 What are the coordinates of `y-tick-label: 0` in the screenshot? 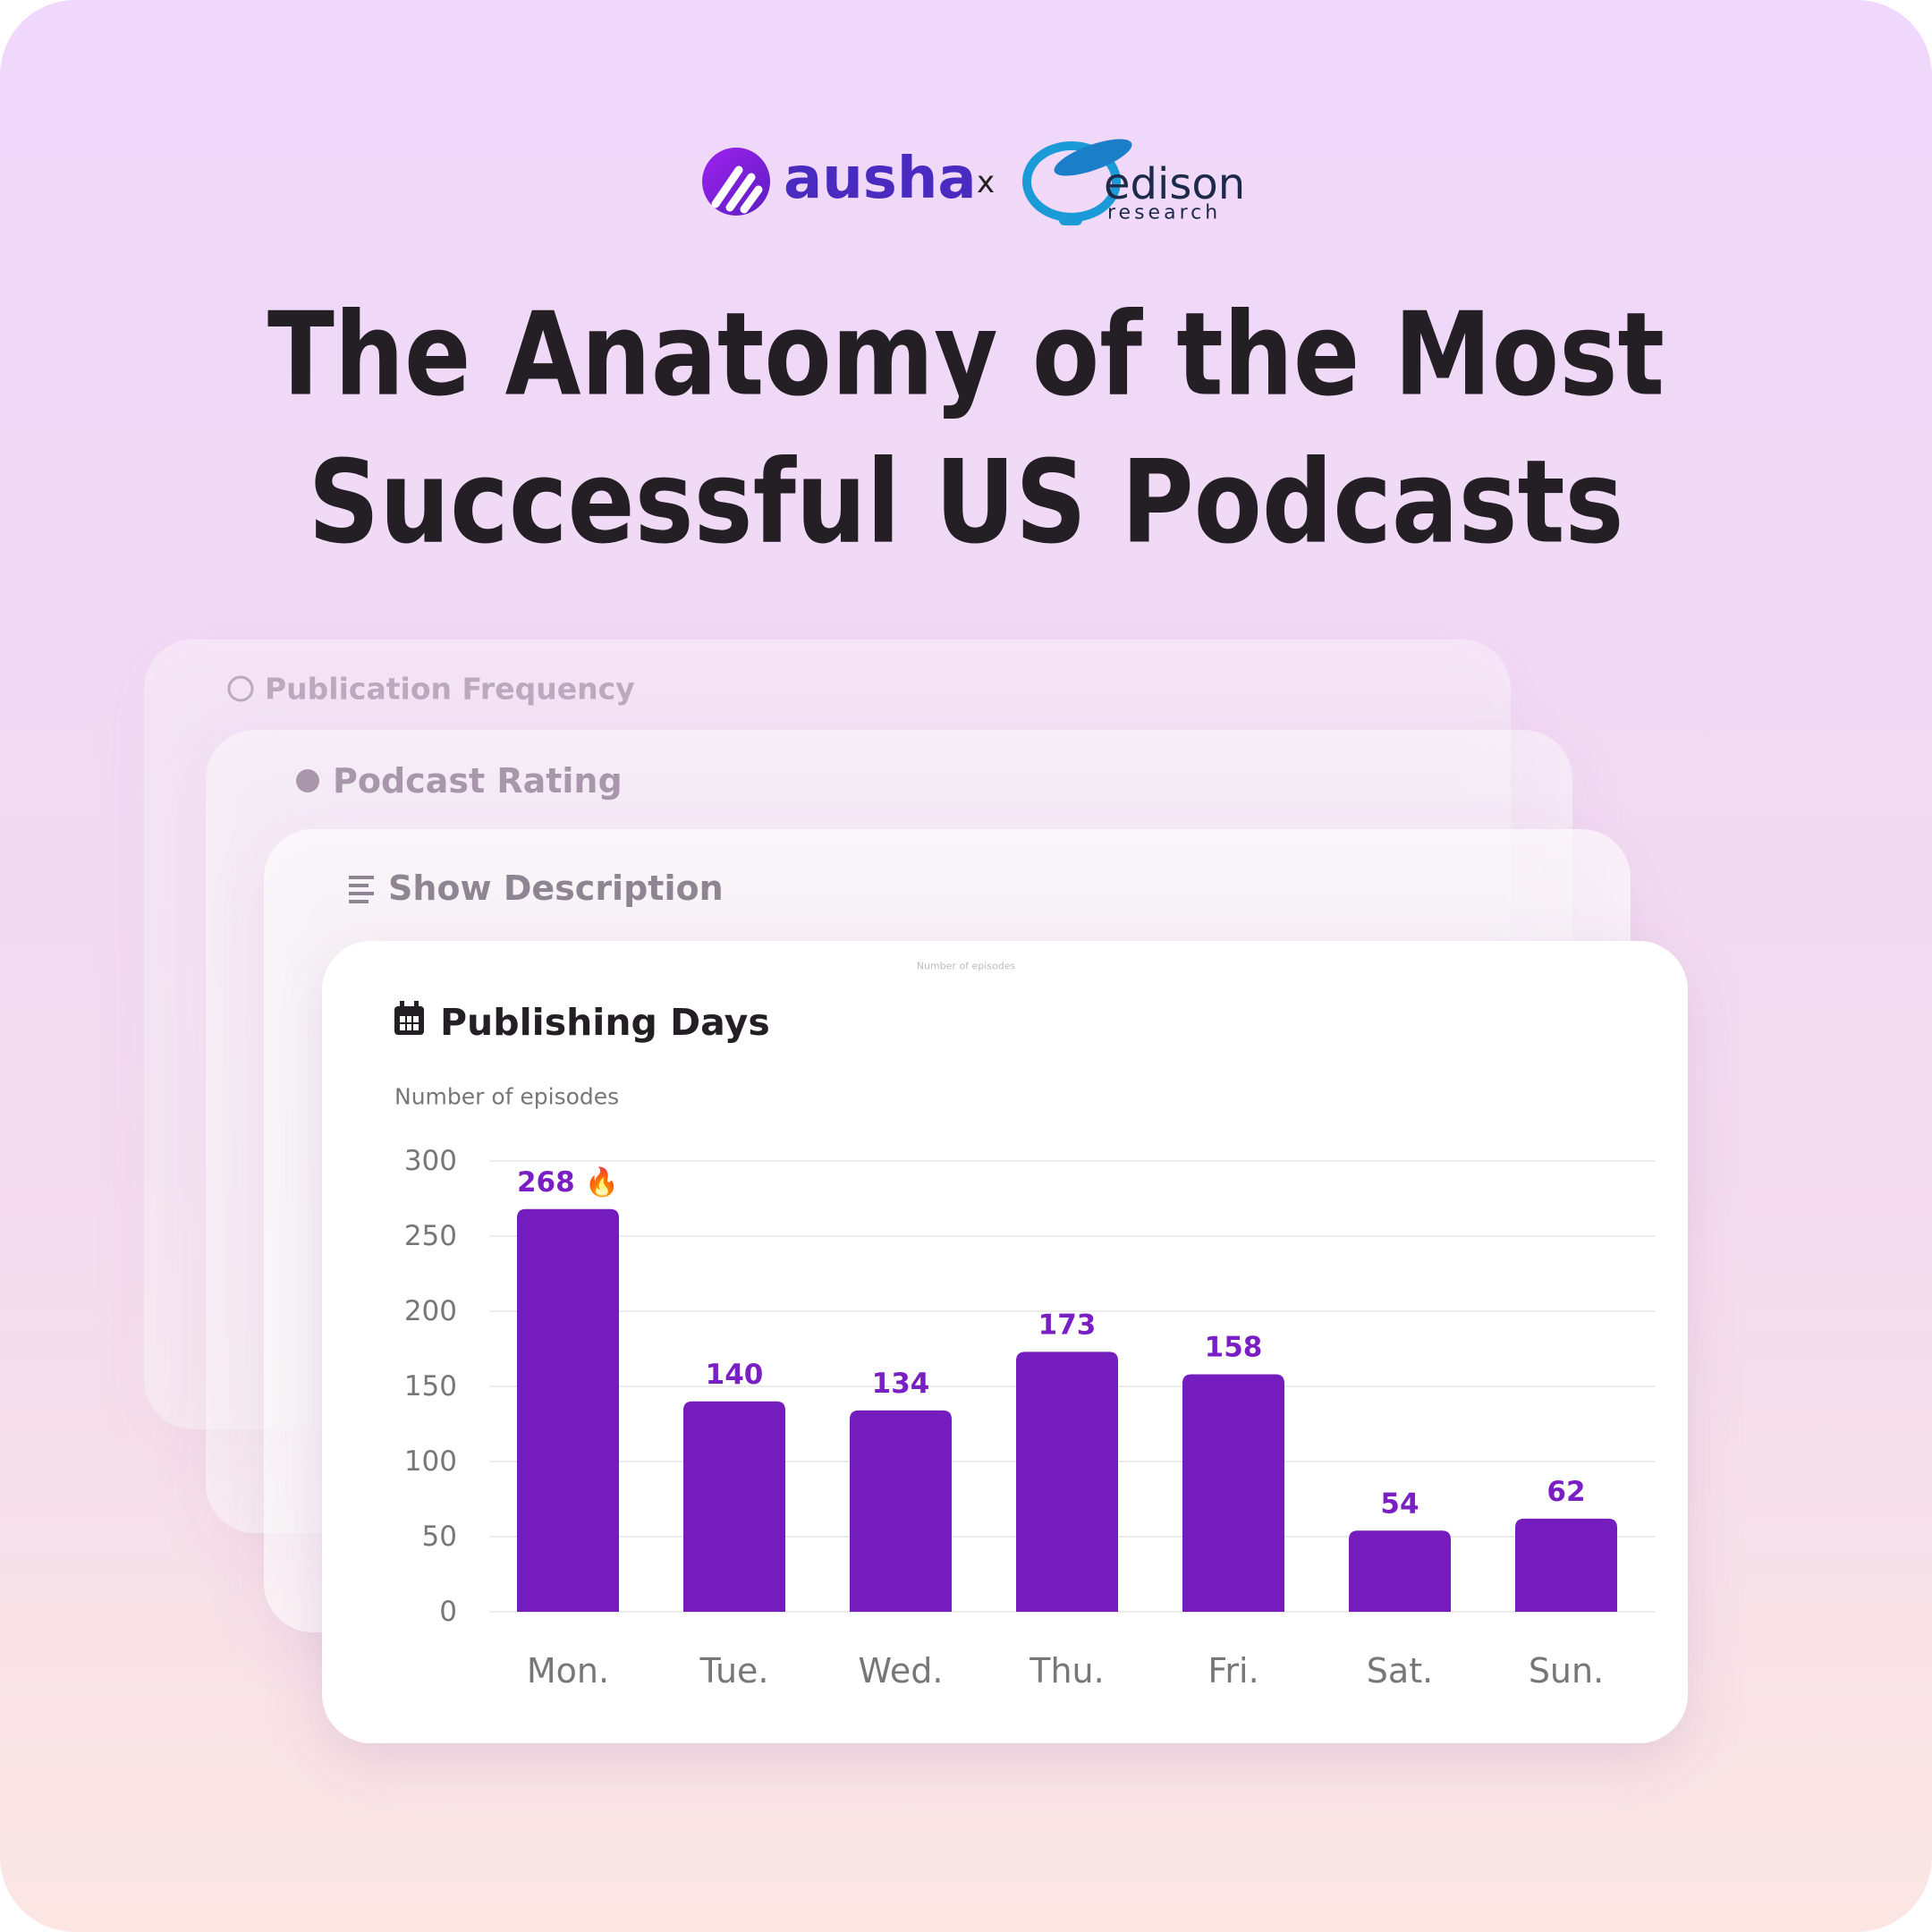 It's located at (448, 1612).